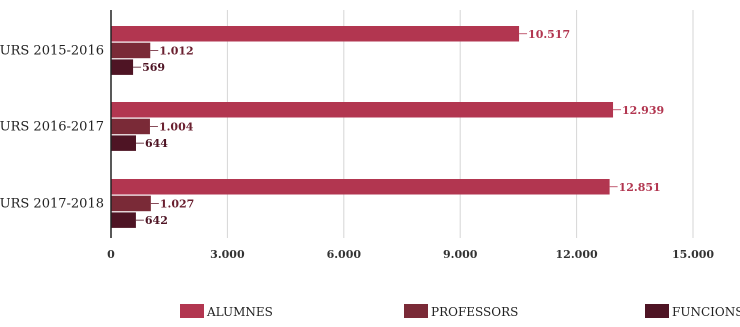  I want to click on data-label: 1.012, so click(176, 50).